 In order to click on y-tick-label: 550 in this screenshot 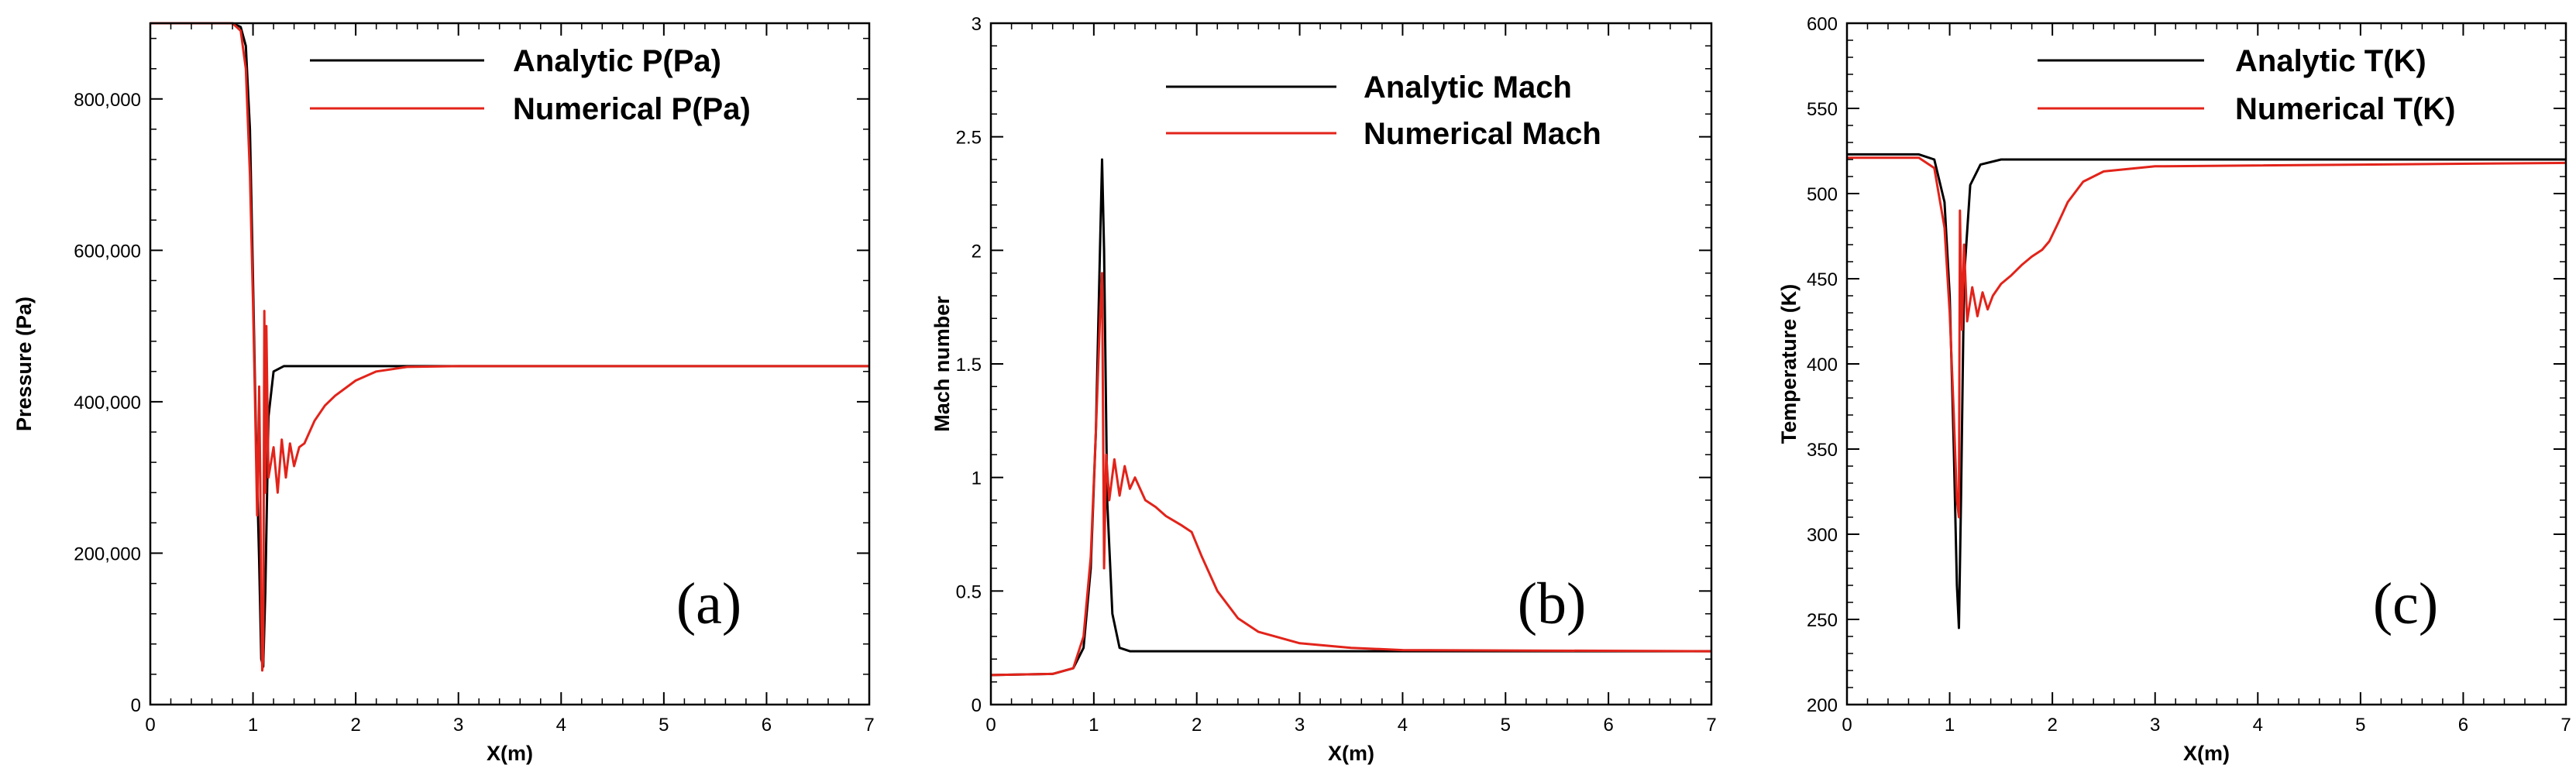, I will do `click(1822, 109)`.